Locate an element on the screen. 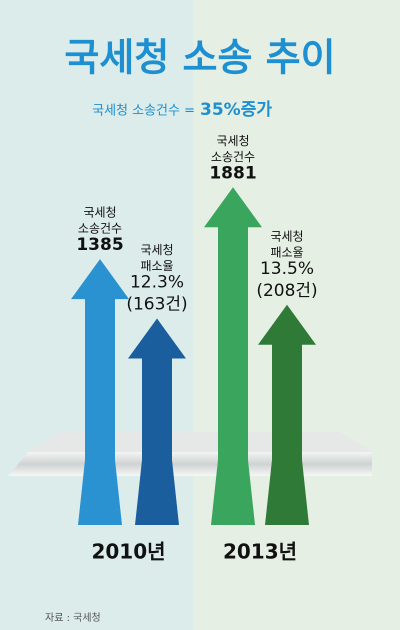 The height and width of the screenshot is (630, 400). value-label: 1385 is located at coordinates (99, 245).